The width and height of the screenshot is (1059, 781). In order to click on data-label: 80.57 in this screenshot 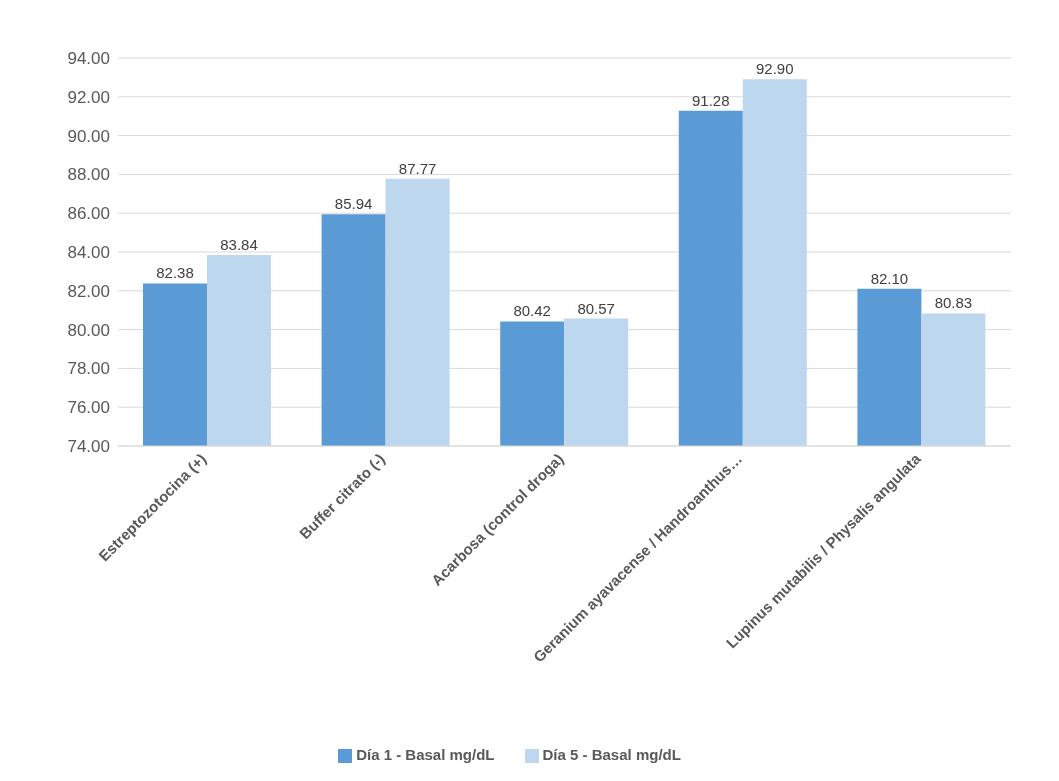, I will do `click(596, 308)`.